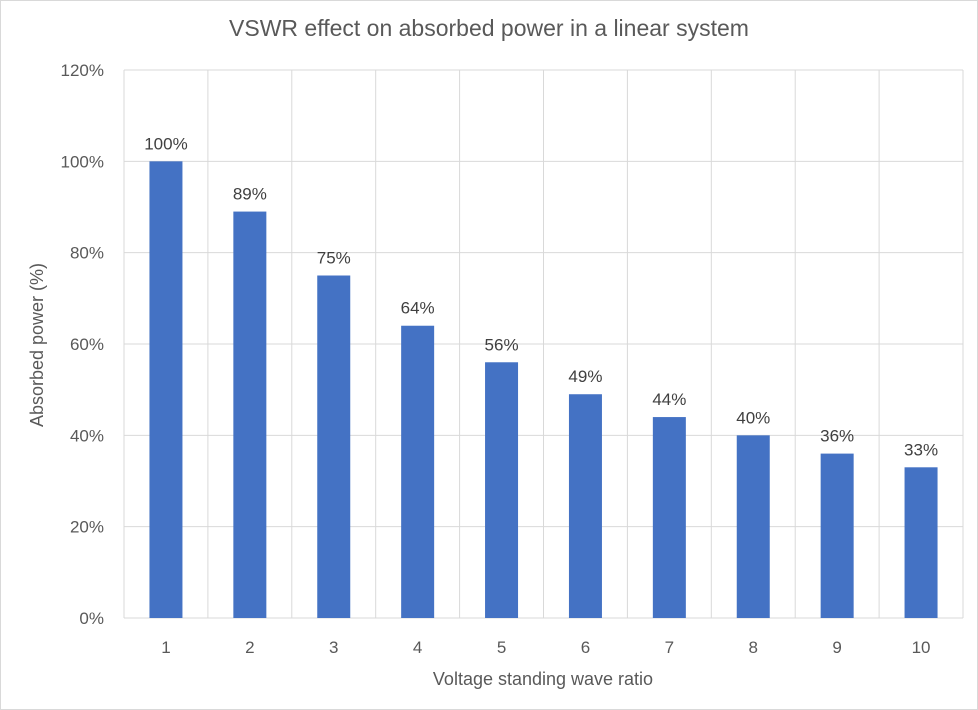 This screenshot has width=978, height=710. I want to click on data-label: 64%, so click(418, 308).